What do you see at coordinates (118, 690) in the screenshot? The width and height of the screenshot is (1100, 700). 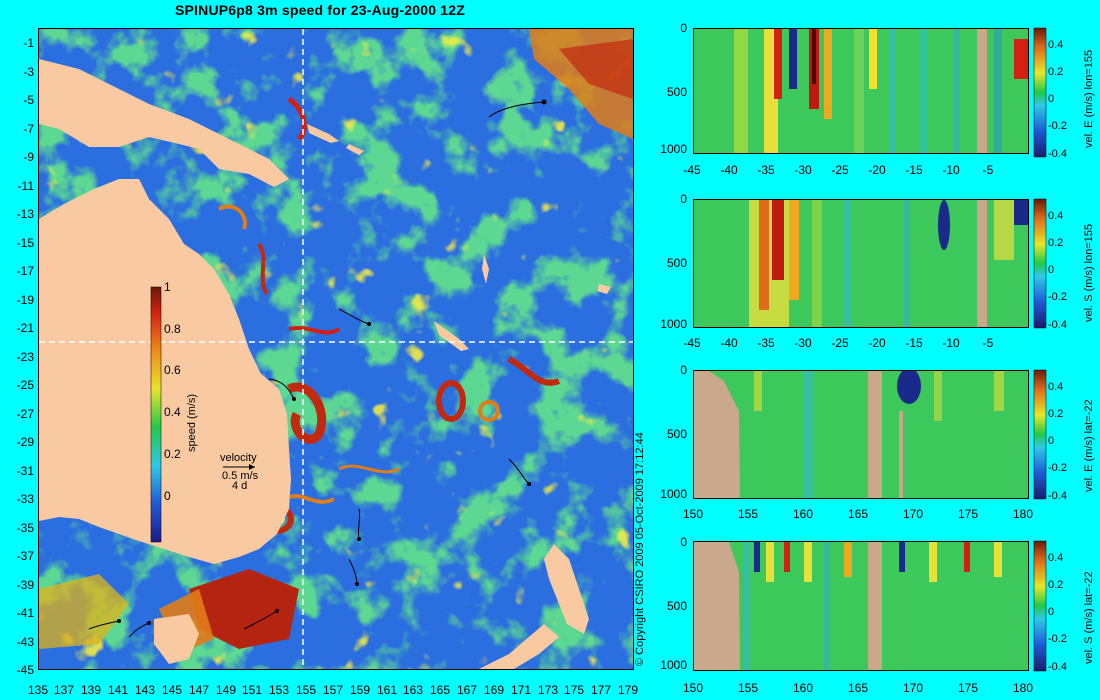 I see `map-x-tick: 141` at bounding box center [118, 690].